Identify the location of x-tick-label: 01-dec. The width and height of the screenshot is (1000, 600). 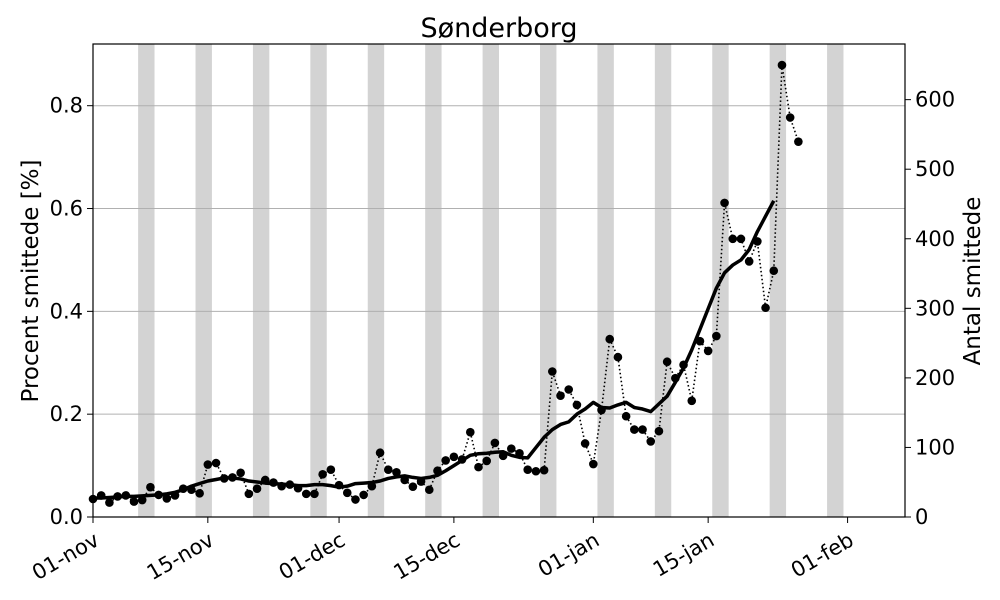
(312, 556).